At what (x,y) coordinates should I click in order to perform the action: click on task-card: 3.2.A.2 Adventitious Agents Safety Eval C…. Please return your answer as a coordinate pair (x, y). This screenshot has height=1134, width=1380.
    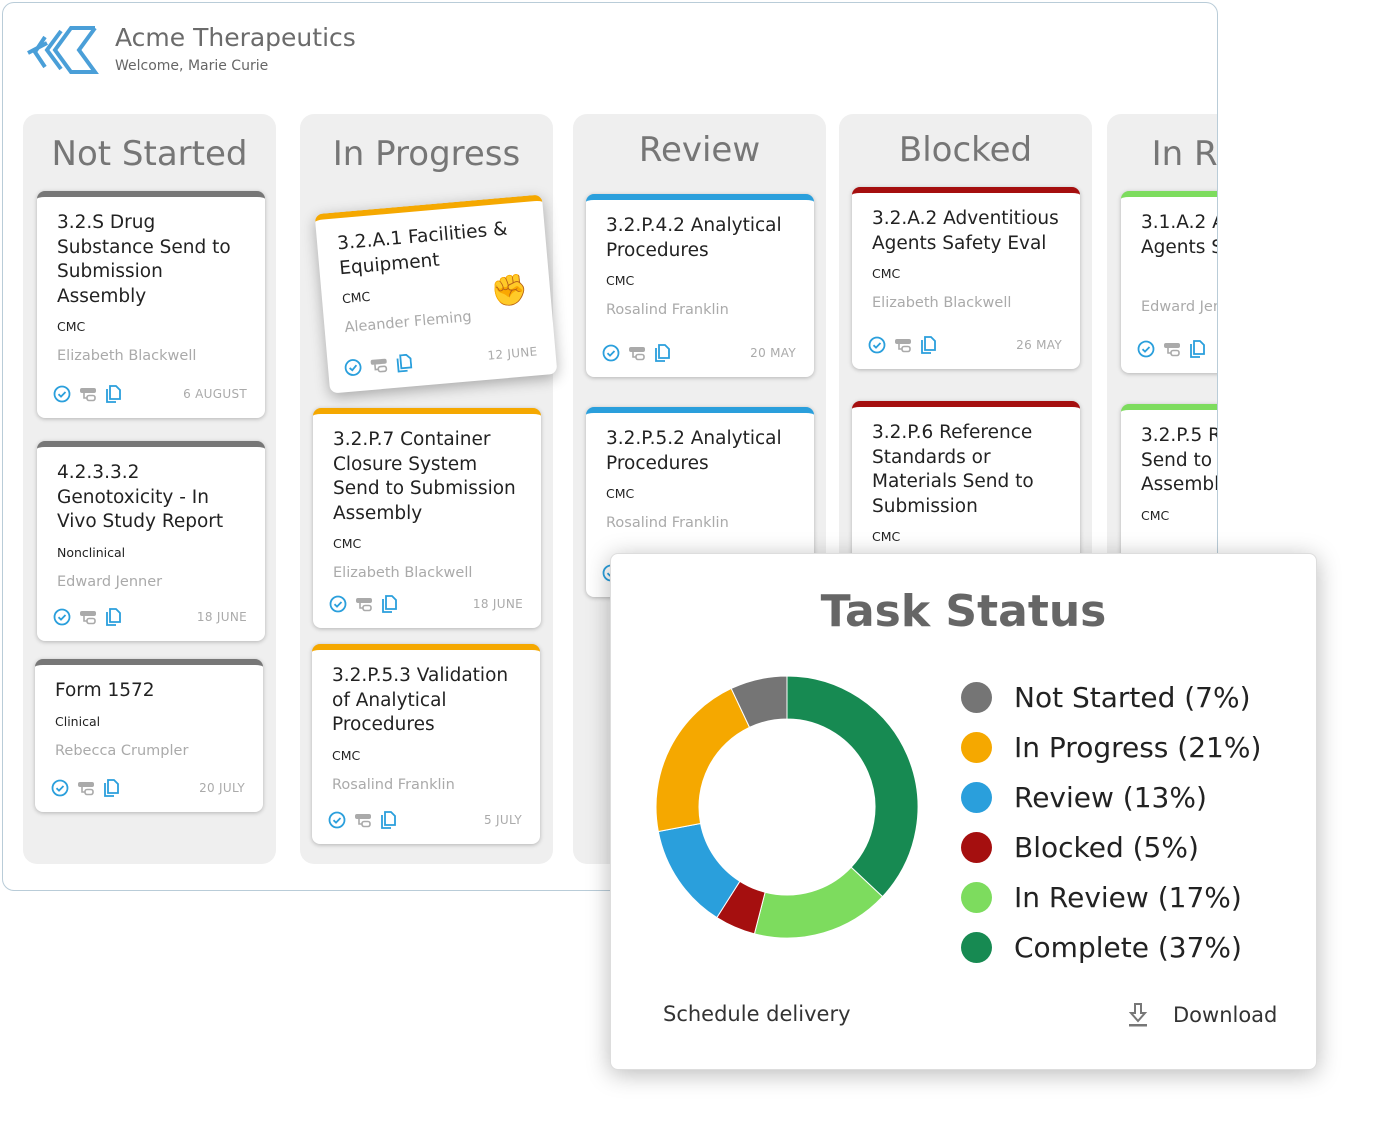
    Looking at the image, I should click on (966, 278).